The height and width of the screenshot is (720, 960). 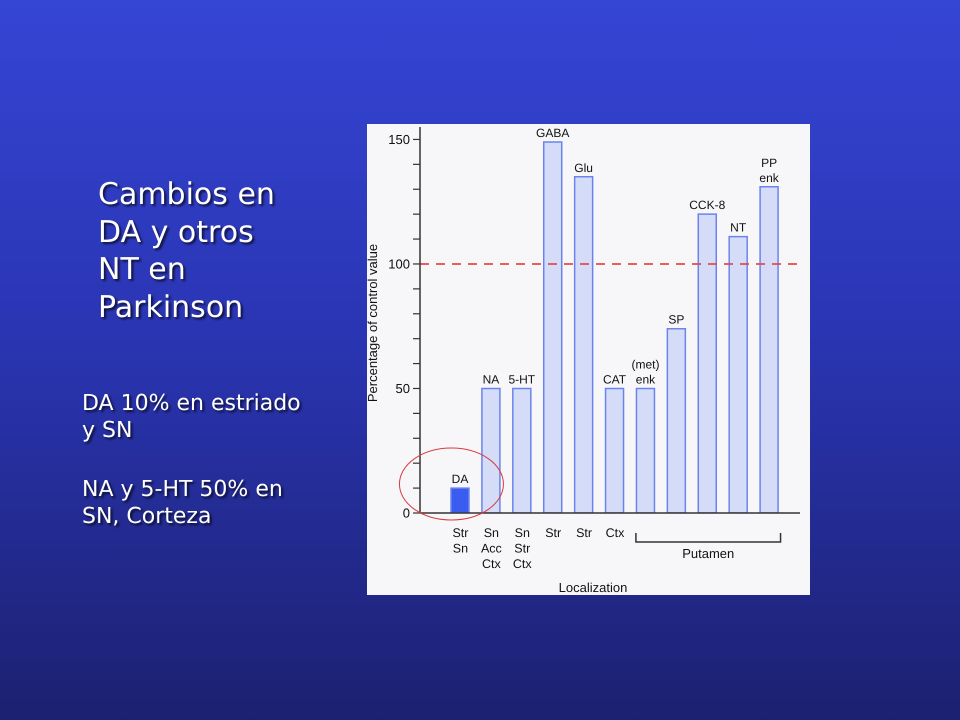 What do you see at coordinates (491, 548) in the screenshot?
I see `x-tick-label: Sn Acc Ctx` at bounding box center [491, 548].